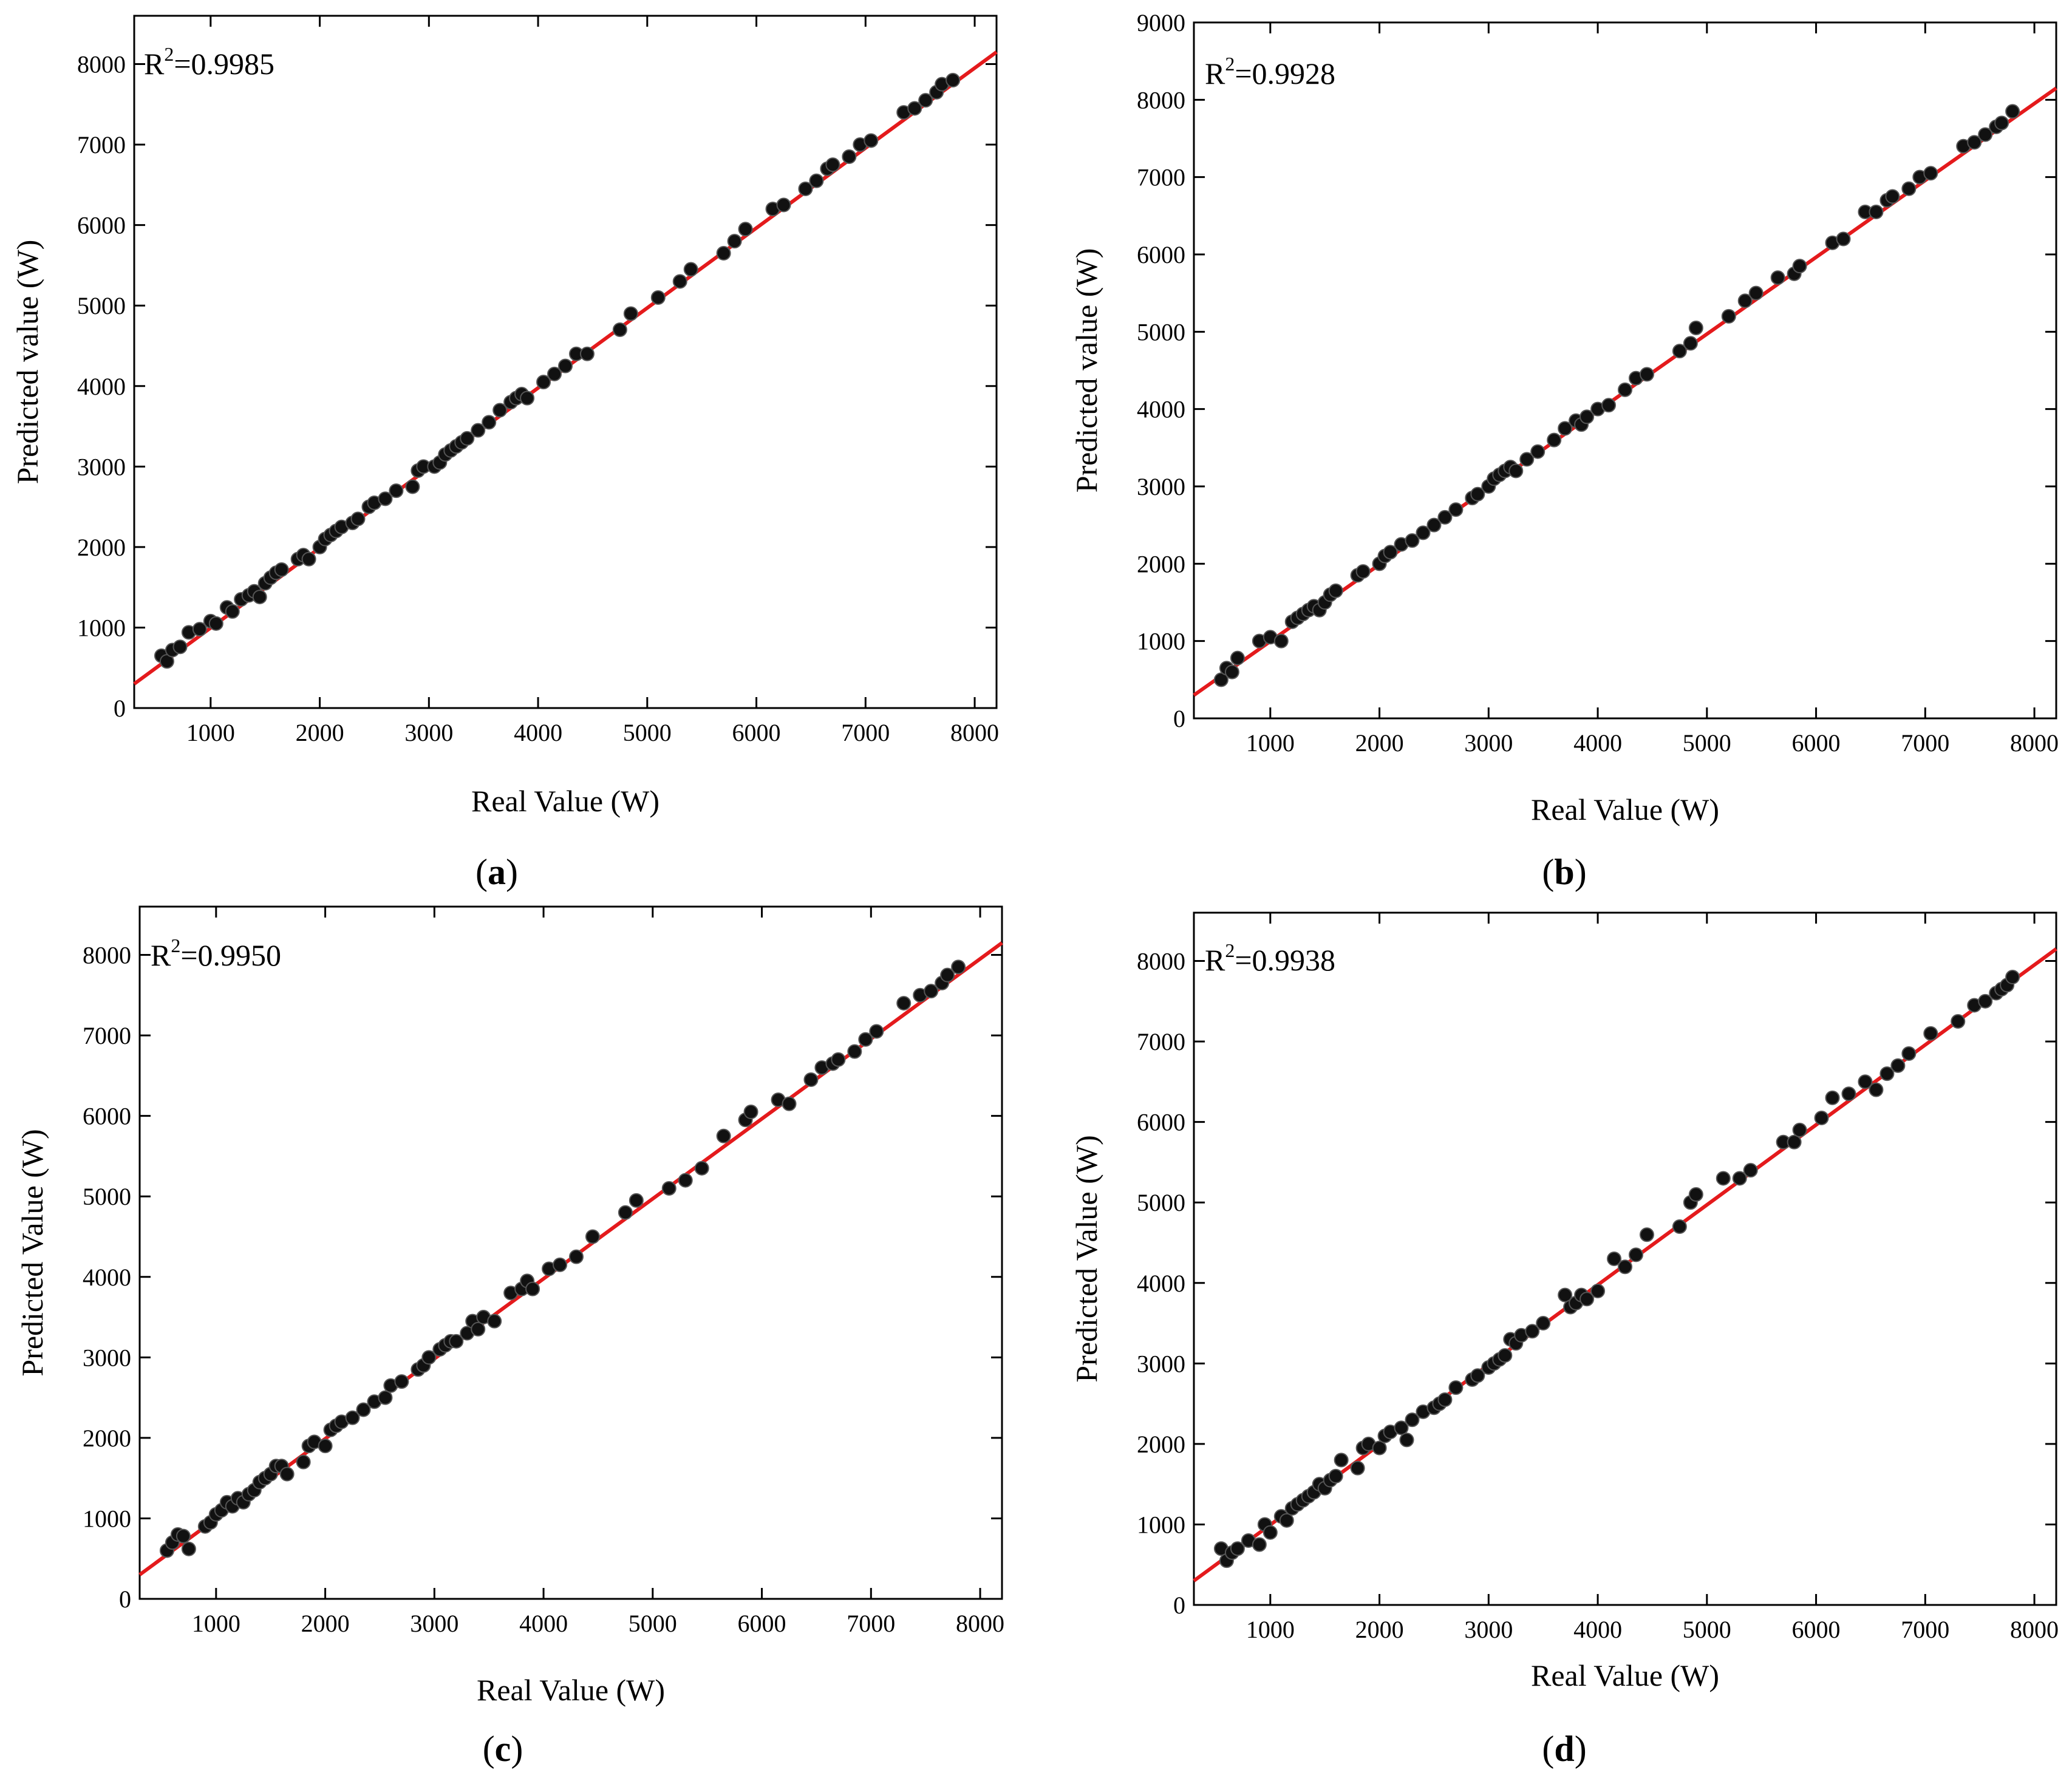 Image resolution: width=2072 pixels, height=1778 pixels. What do you see at coordinates (107, 1438) in the screenshot?
I see `y-tick-label: 2000` at bounding box center [107, 1438].